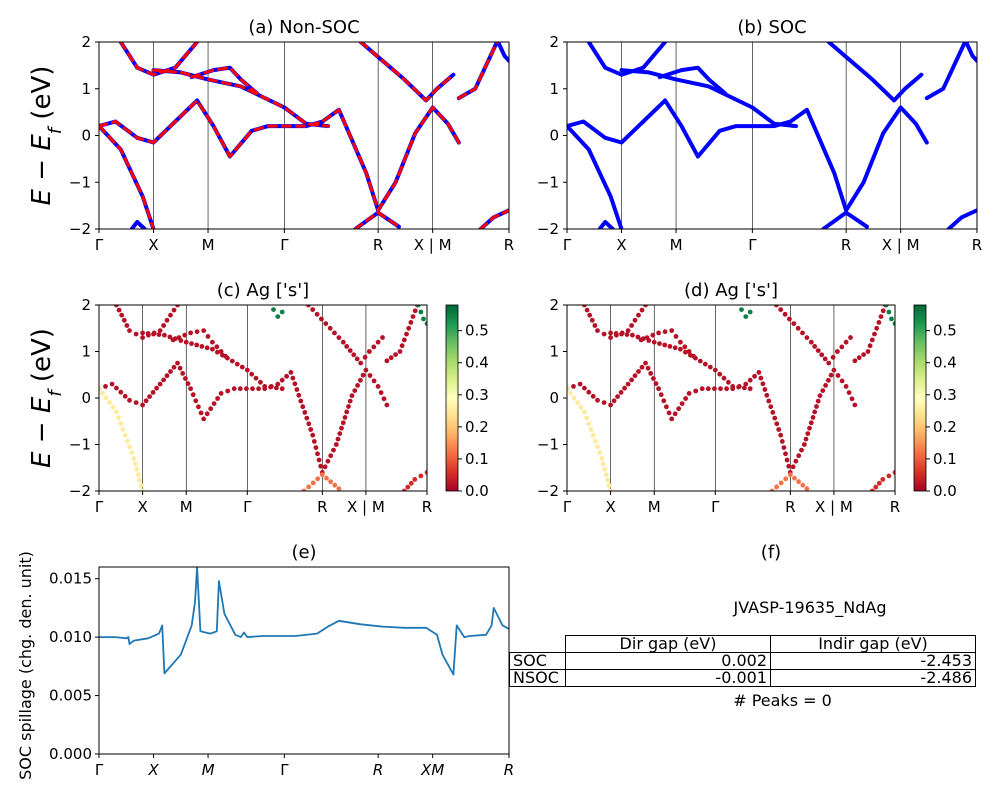  What do you see at coordinates (742, 678) in the screenshot?
I see `gap-table-row: NSOC -0.001 -2.486` at bounding box center [742, 678].